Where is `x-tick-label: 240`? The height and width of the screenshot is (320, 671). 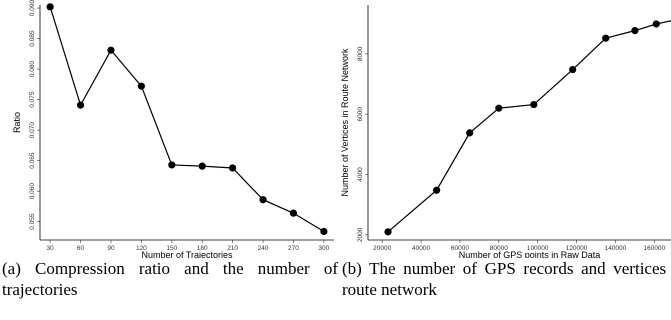 x-tick-label: 240 is located at coordinates (263, 248).